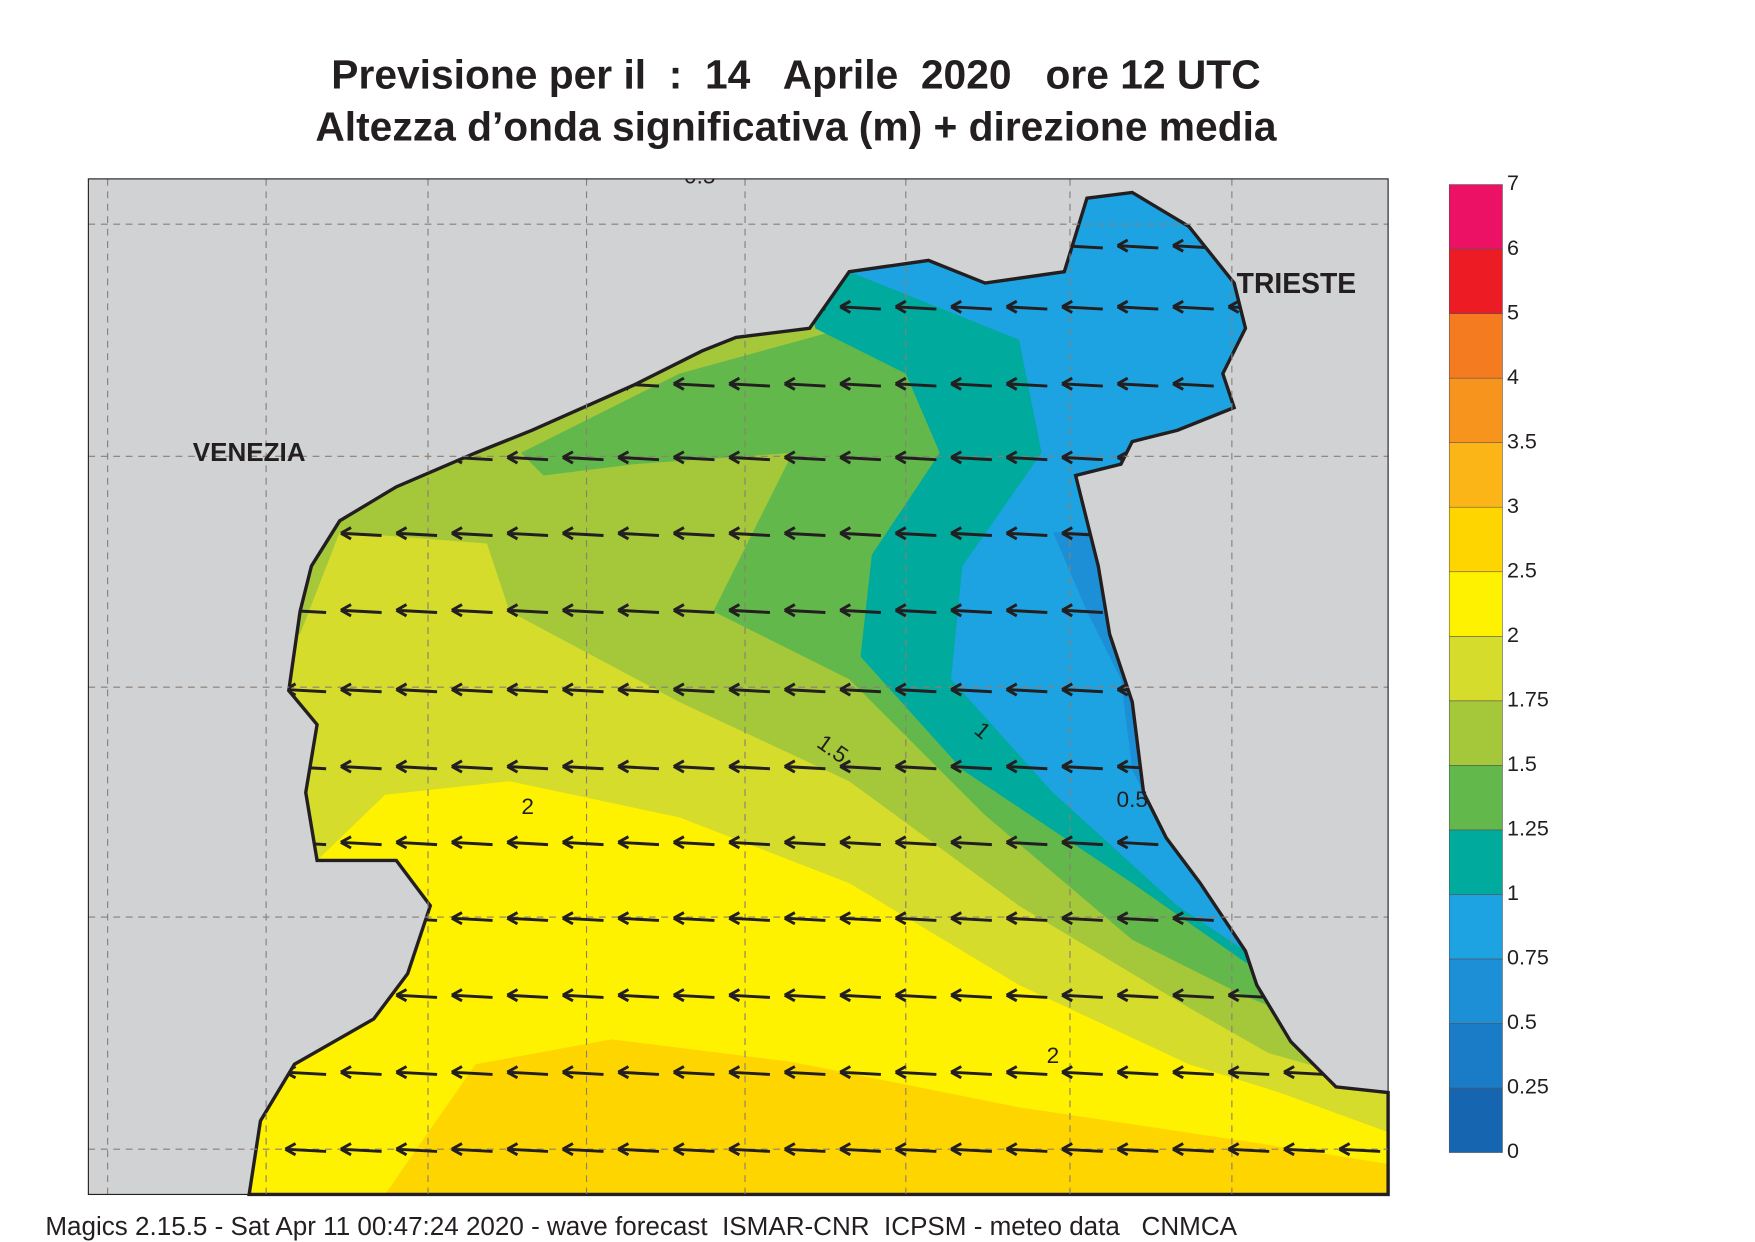 The height and width of the screenshot is (1242, 1755). What do you see at coordinates (1498, 667) in the screenshot?
I see `colorbar: 0 0.25 0.5 0.75 1 1.25 1.5 1.75 2 2.5 3 3.5 4 5 6 7` at bounding box center [1498, 667].